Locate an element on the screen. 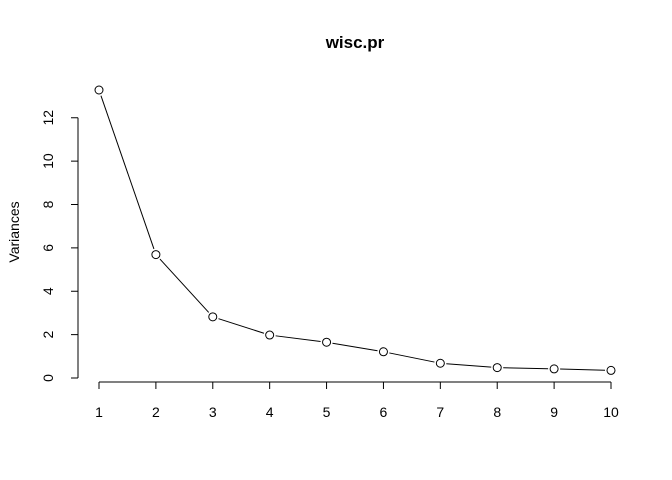 This screenshot has height=480, width=672. y-tick-label: 0 is located at coordinates (48, 378).